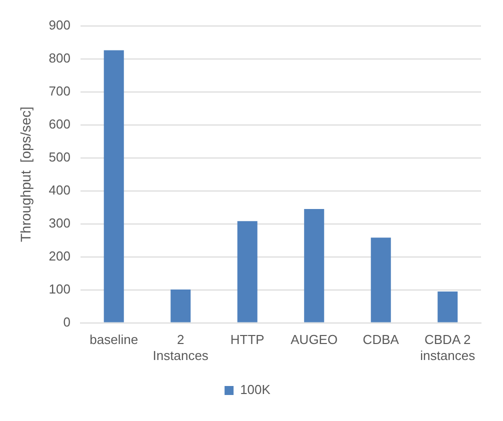 Image resolution: width=503 pixels, height=421 pixels. Describe the element at coordinates (25, 174) in the screenshot. I see `y-axis-title: Throughput [ops/sec]` at that location.